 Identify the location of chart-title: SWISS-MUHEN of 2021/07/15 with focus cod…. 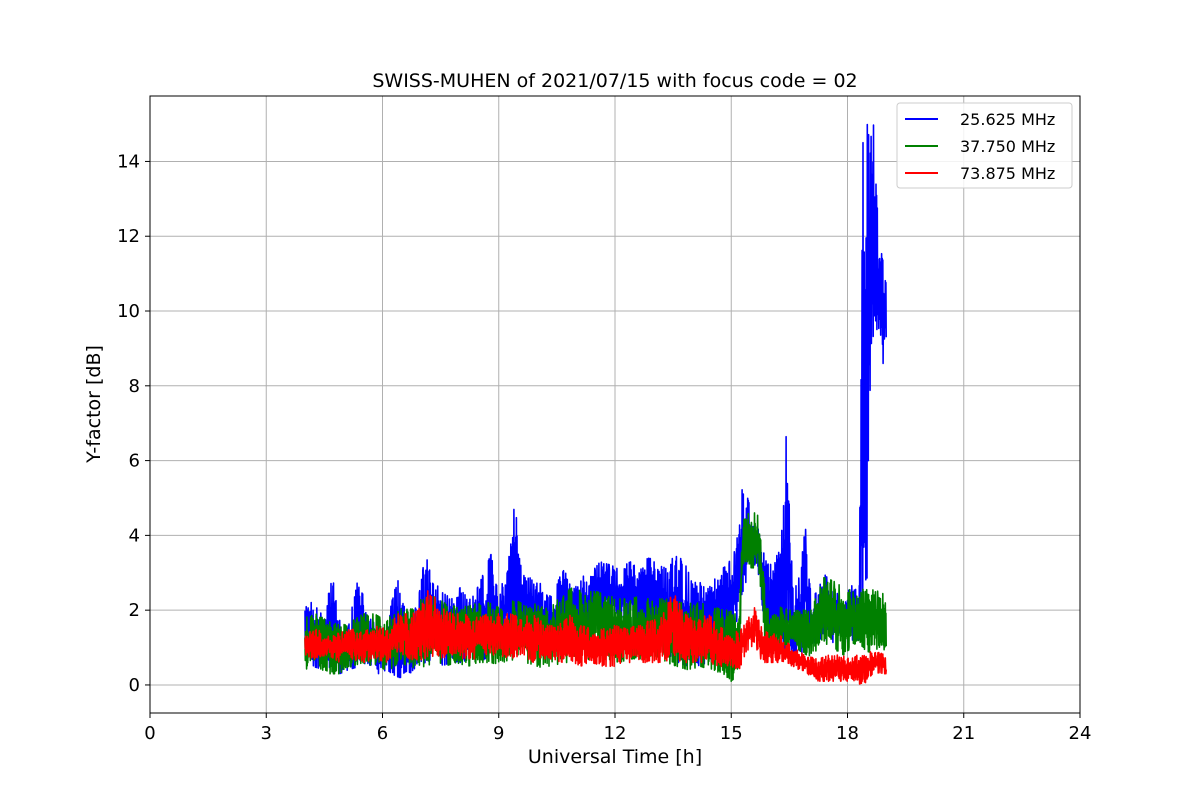
(614, 81).